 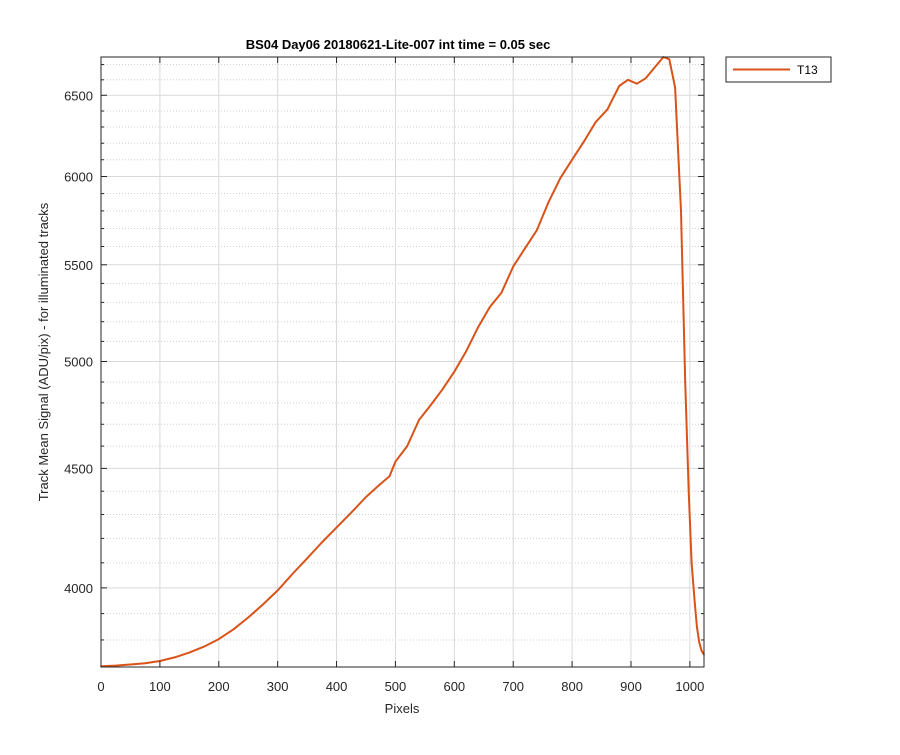 I want to click on x-tick-label: 0, so click(x=100, y=686).